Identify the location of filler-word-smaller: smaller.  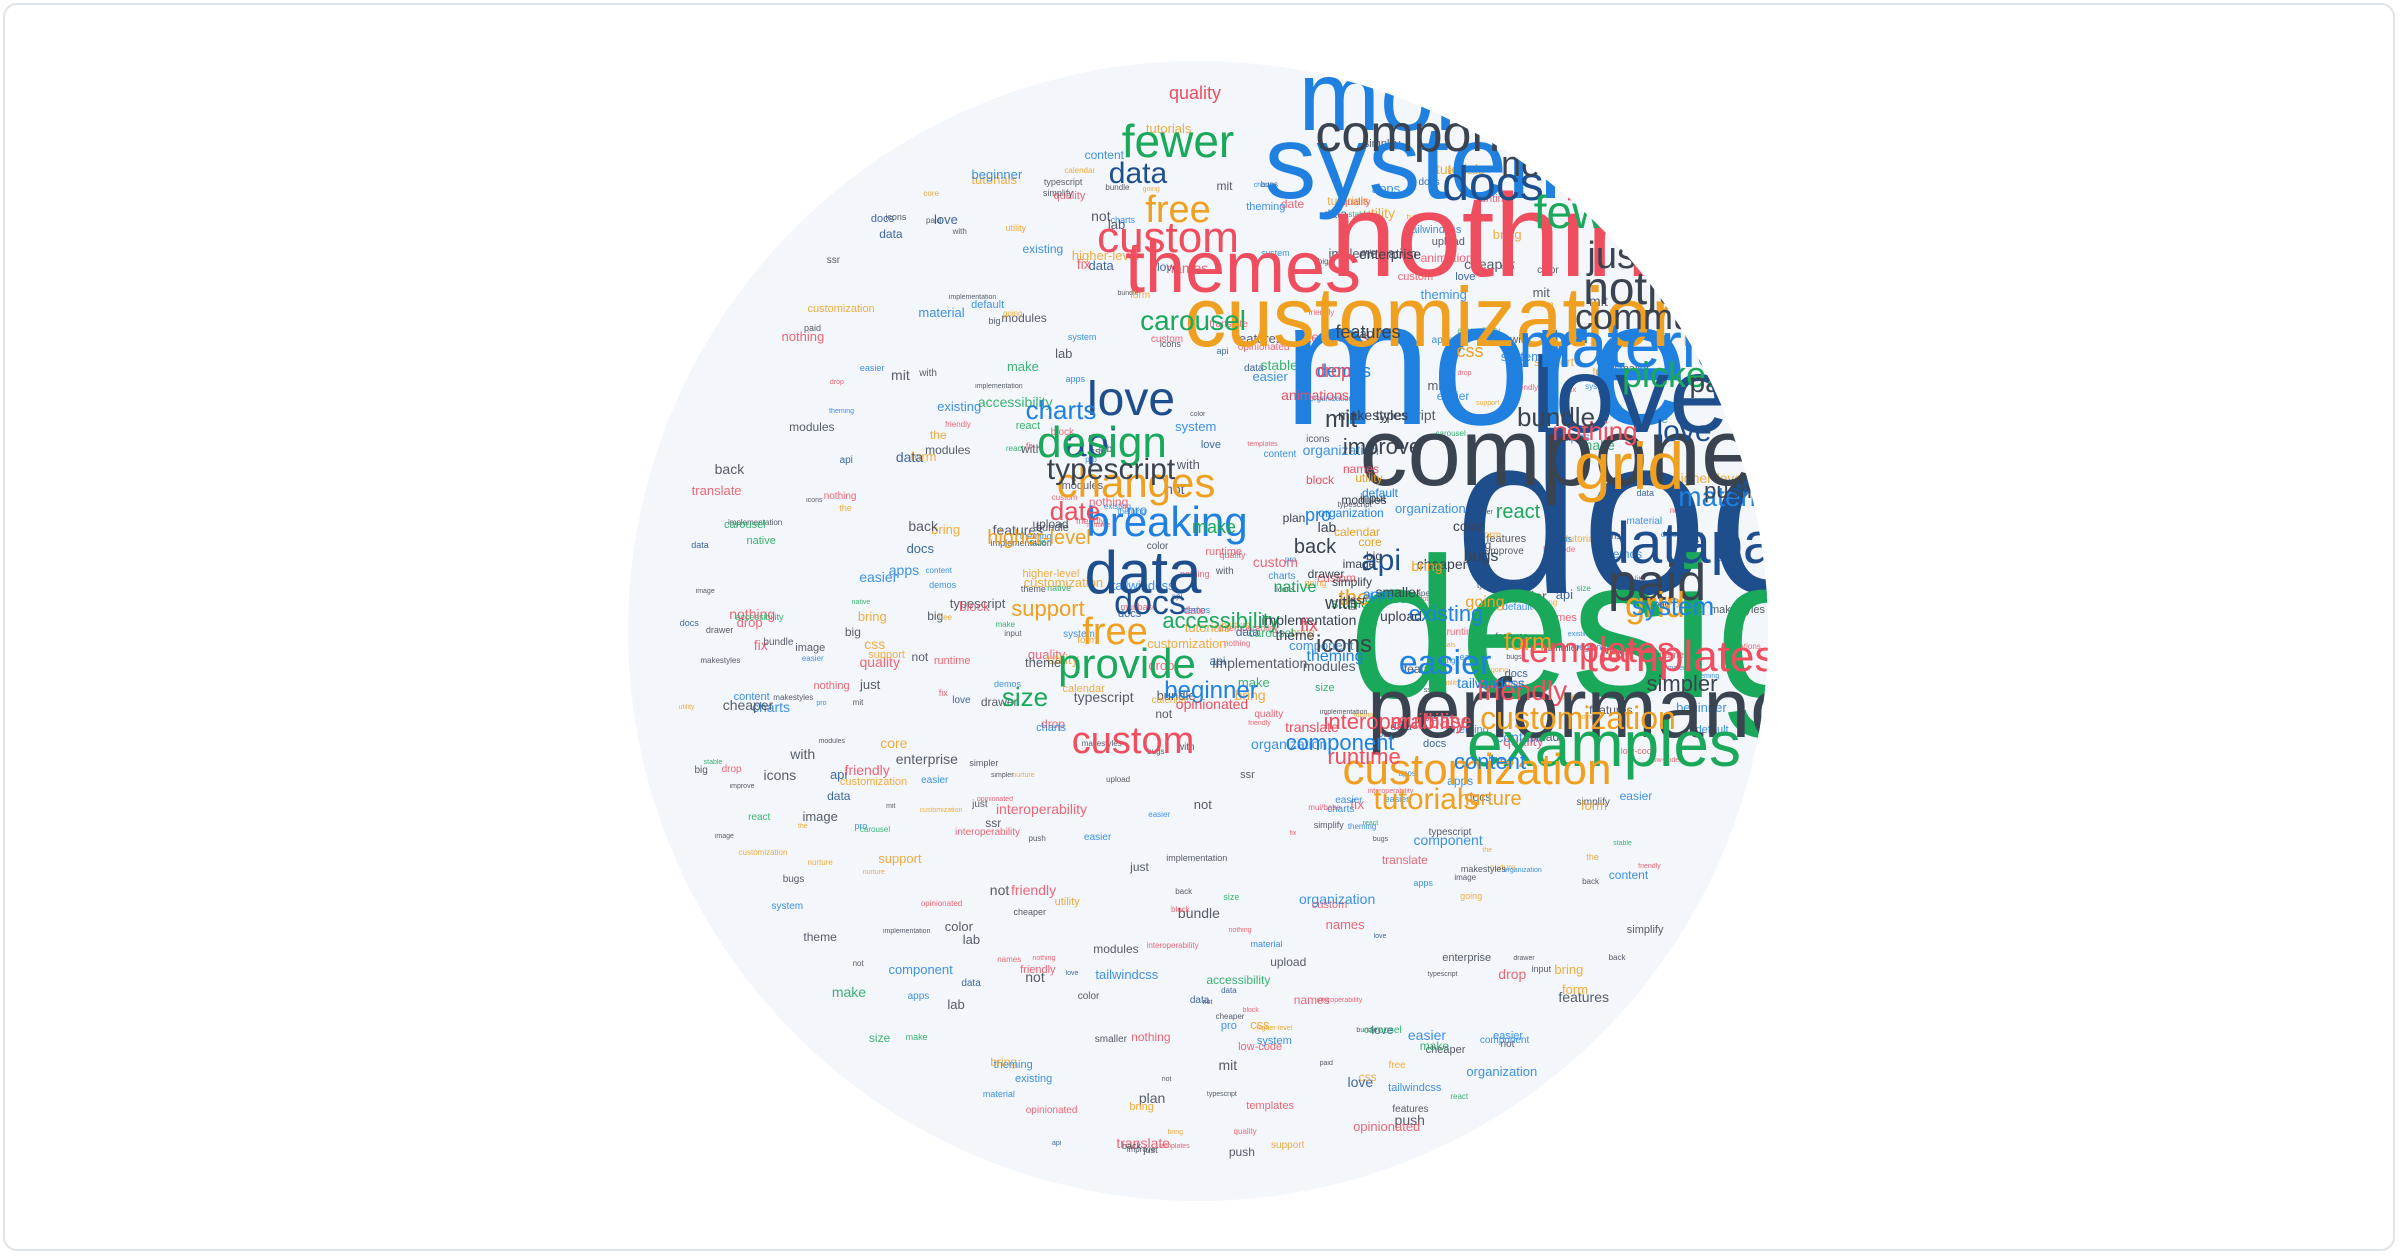
(1632, 369).